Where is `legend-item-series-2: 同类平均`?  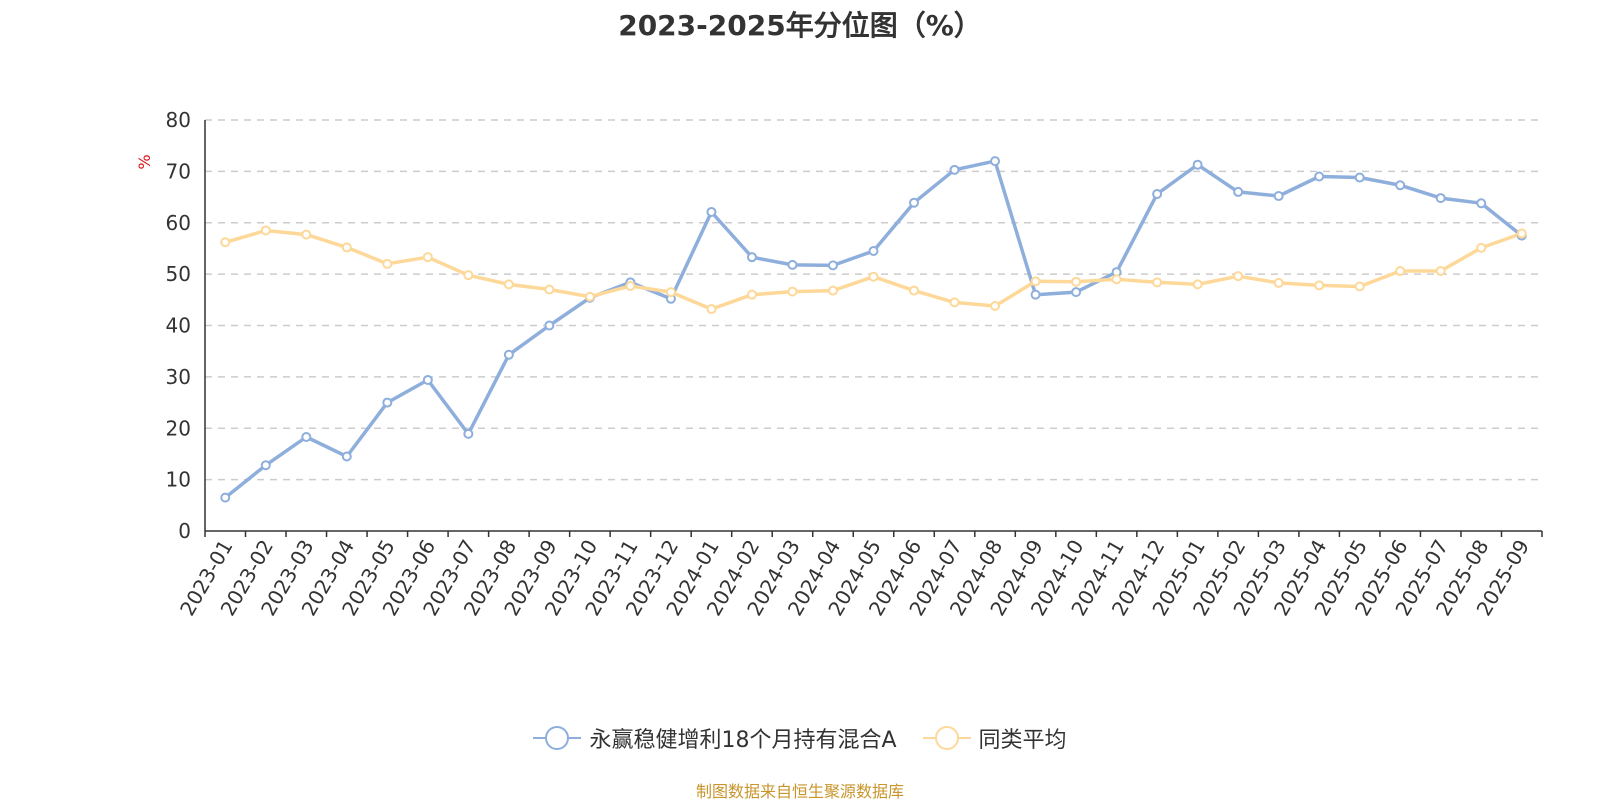
legend-item-series-2: 同类平均 is located at coordinates (994, 738).